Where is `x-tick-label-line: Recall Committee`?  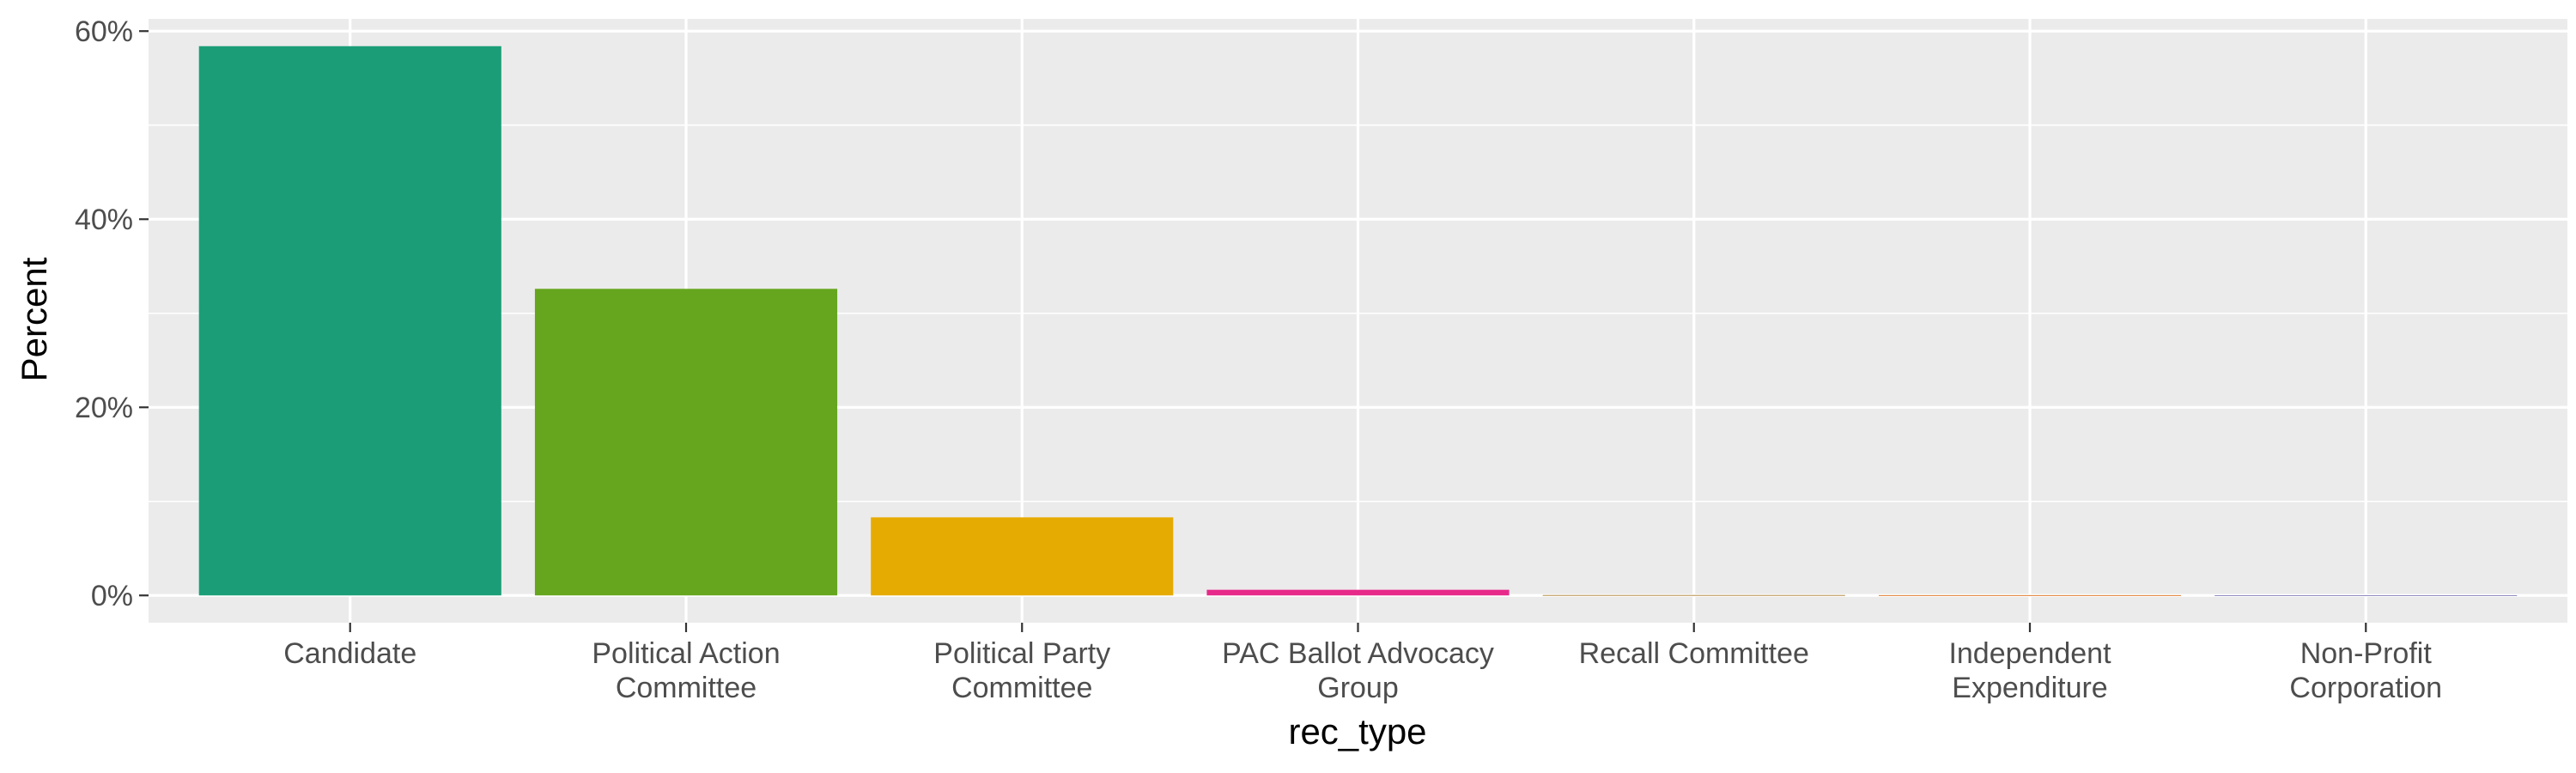 x-tick-label-line: Recall Committee is located at coordinates (1694, 653).